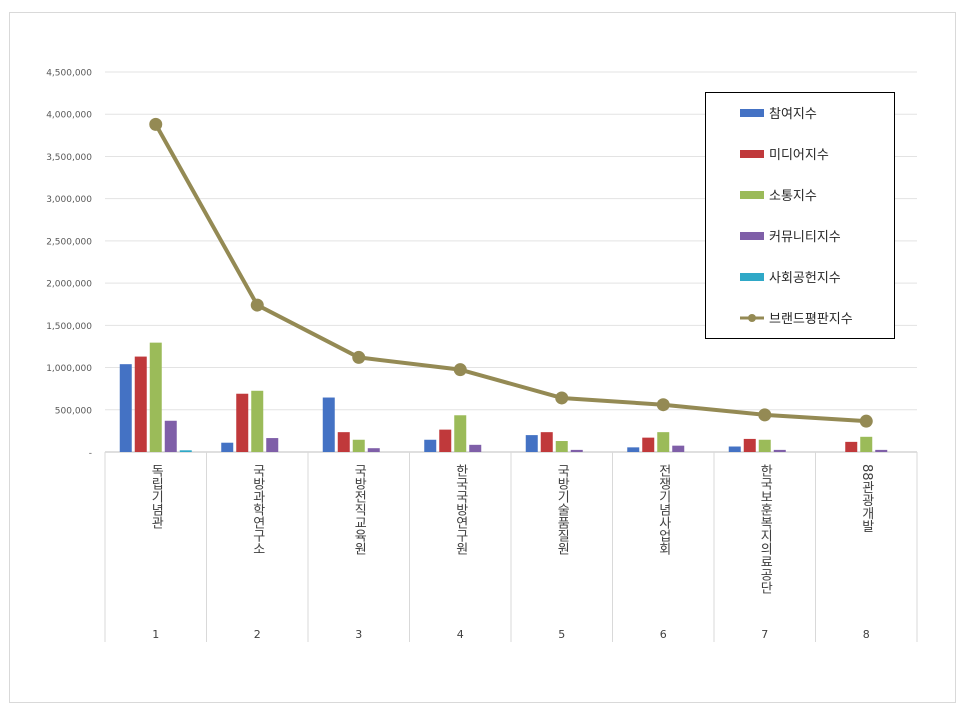  Describe the element at coordinates (69, 285) in the screenshot. I see `y-tick-label: 2,000,000` at that location.